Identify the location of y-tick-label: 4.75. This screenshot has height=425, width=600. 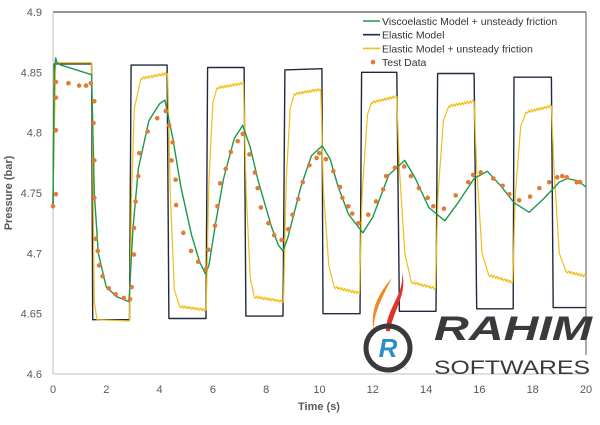
(31, 194).